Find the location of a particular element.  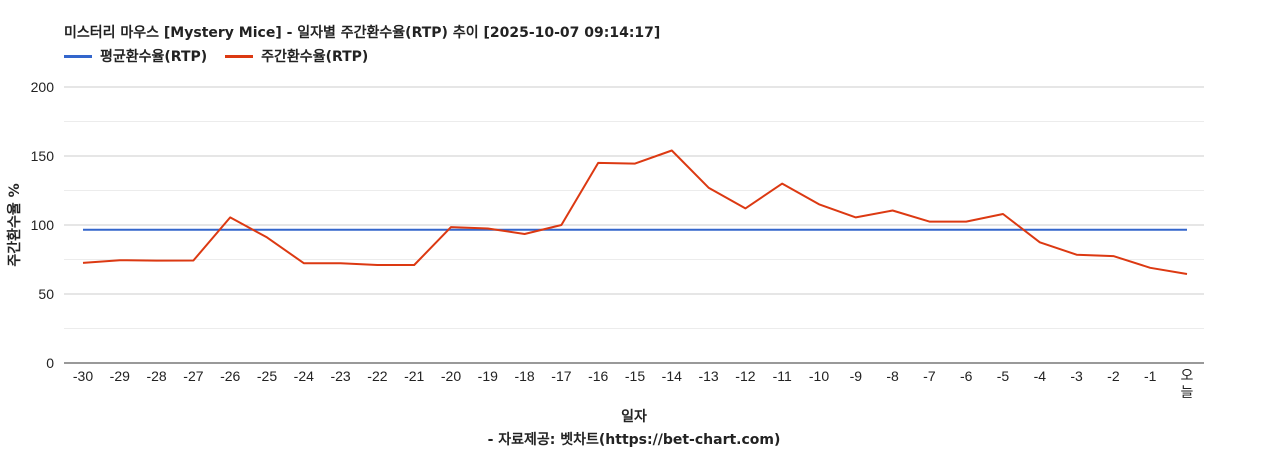

x-tick-label: -7 is located at coordinates (929, 376).